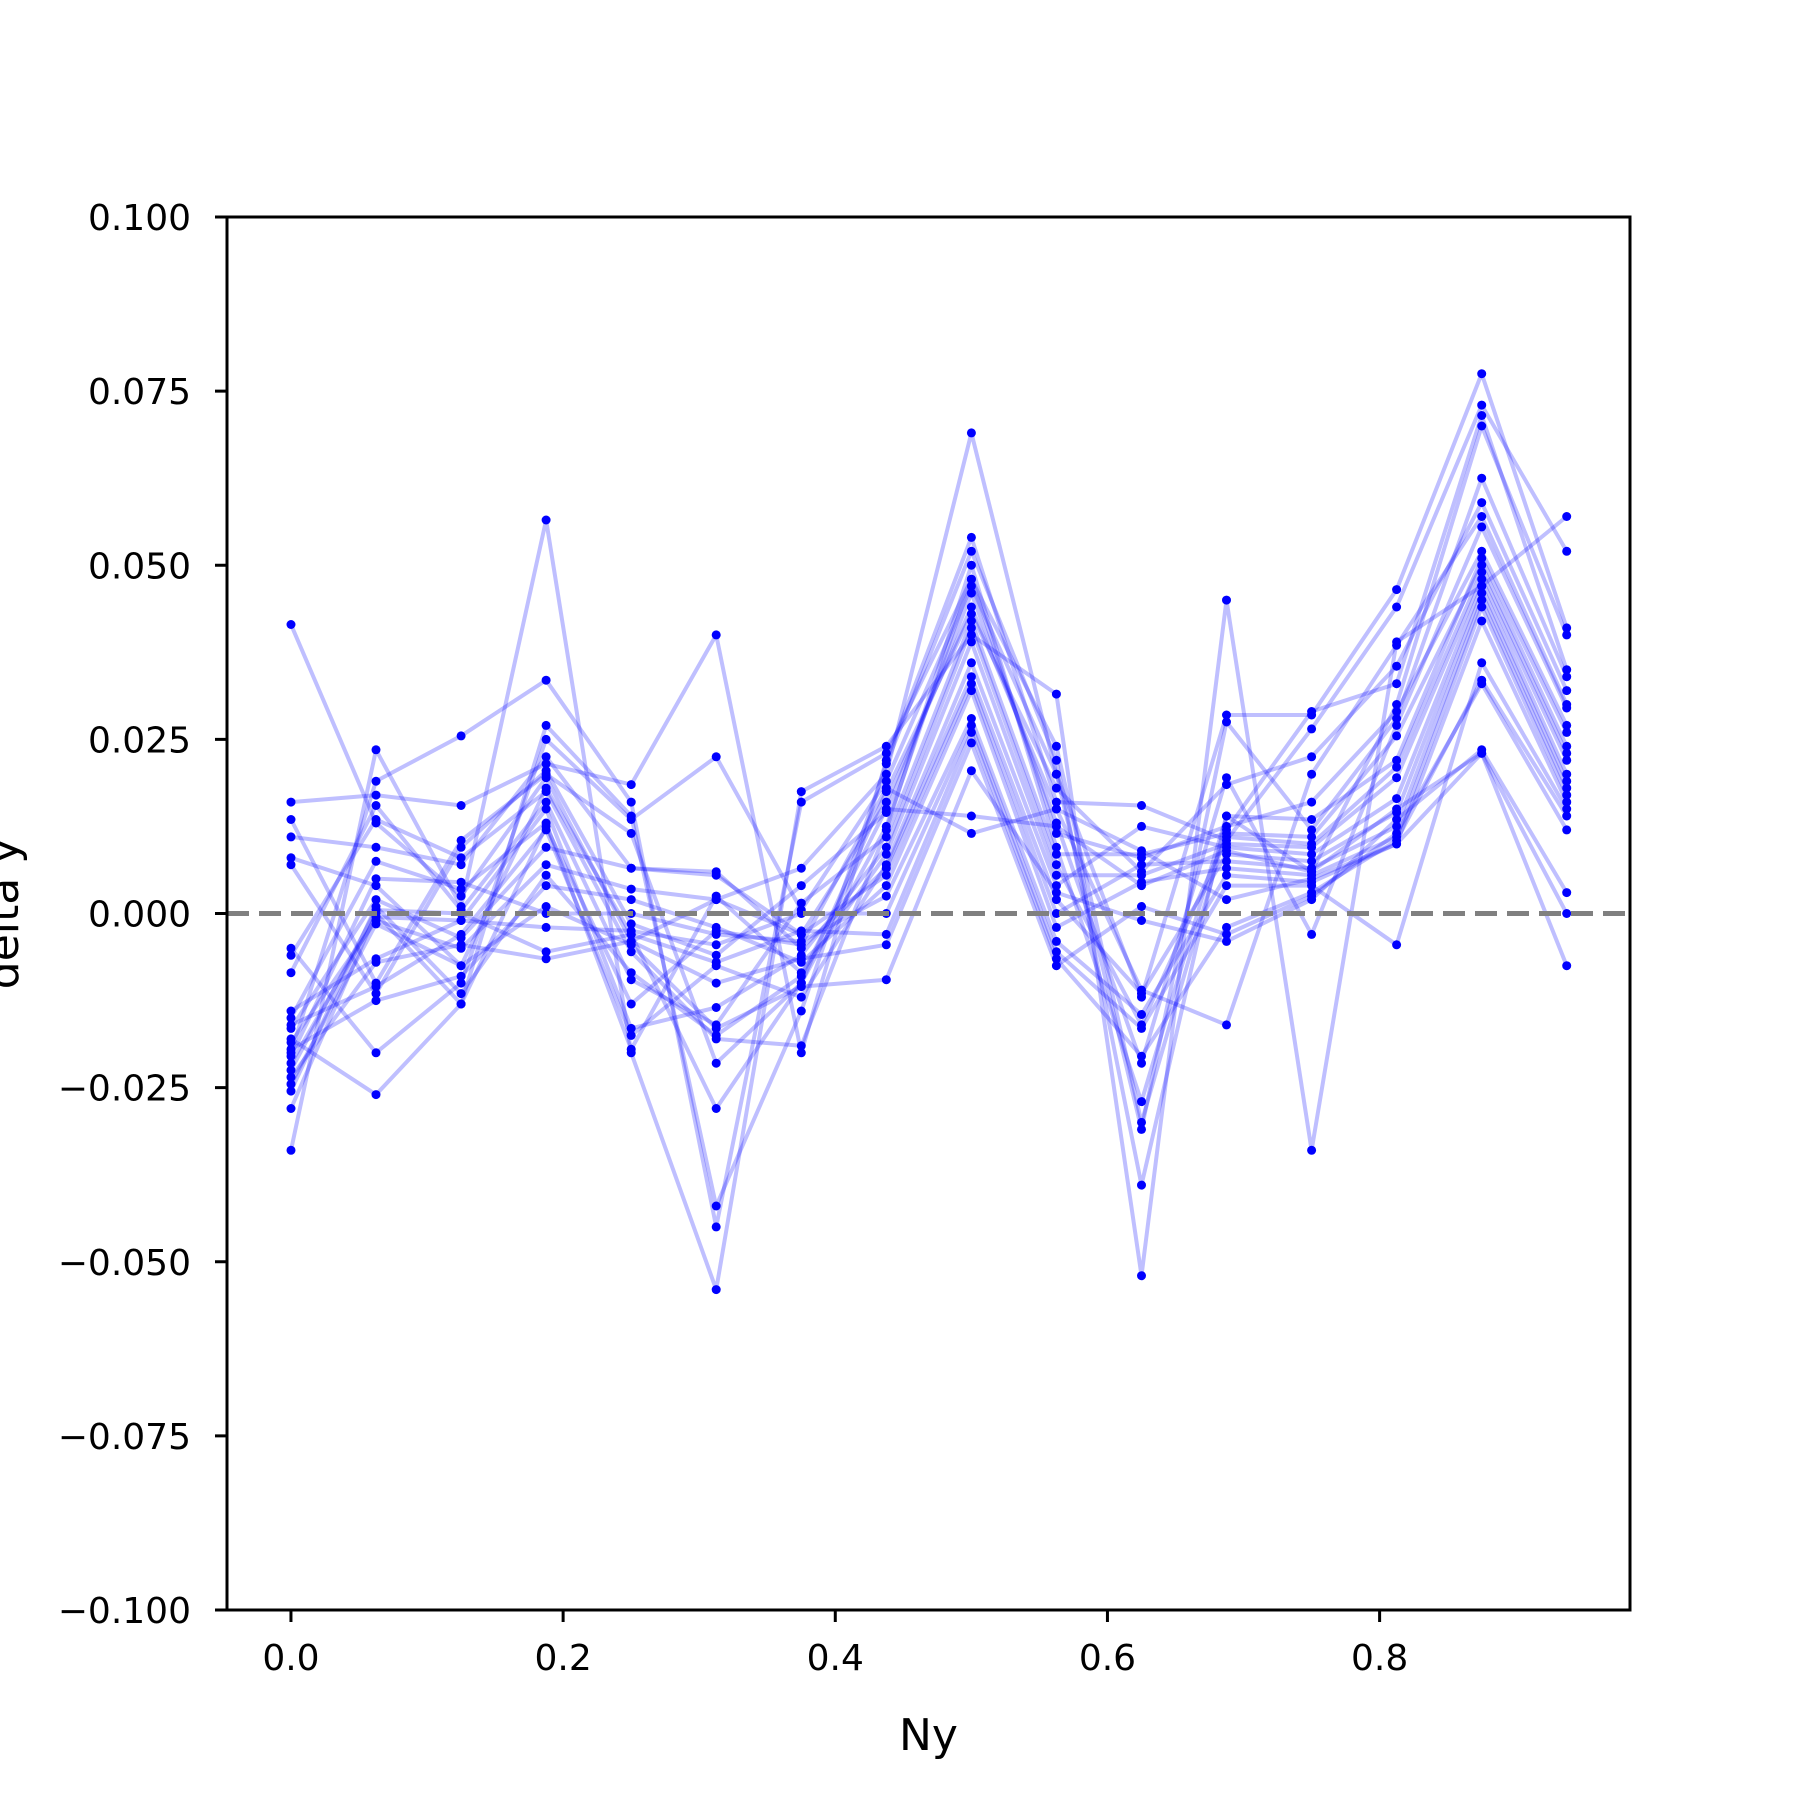 The image size is (1800, 1800). What do you see at coordinates (124, 1437) in the screenshot?
I see `y-tick-label: −0.075` at bounding box center [124, 1437].